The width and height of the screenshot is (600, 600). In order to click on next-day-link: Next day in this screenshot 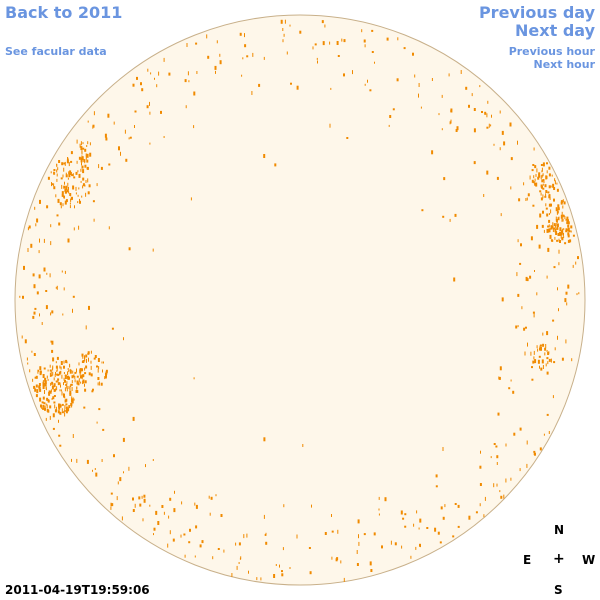, I will do `click(555, 30)`.